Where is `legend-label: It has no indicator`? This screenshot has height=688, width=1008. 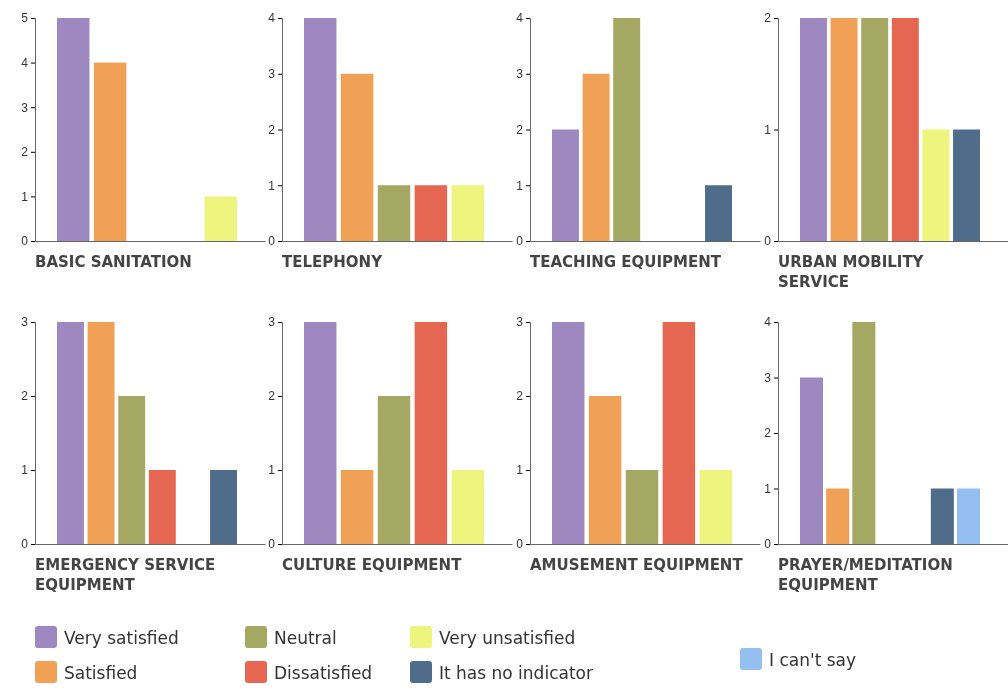 legend-label: It has no indicator is located at coordinates (516, 673).